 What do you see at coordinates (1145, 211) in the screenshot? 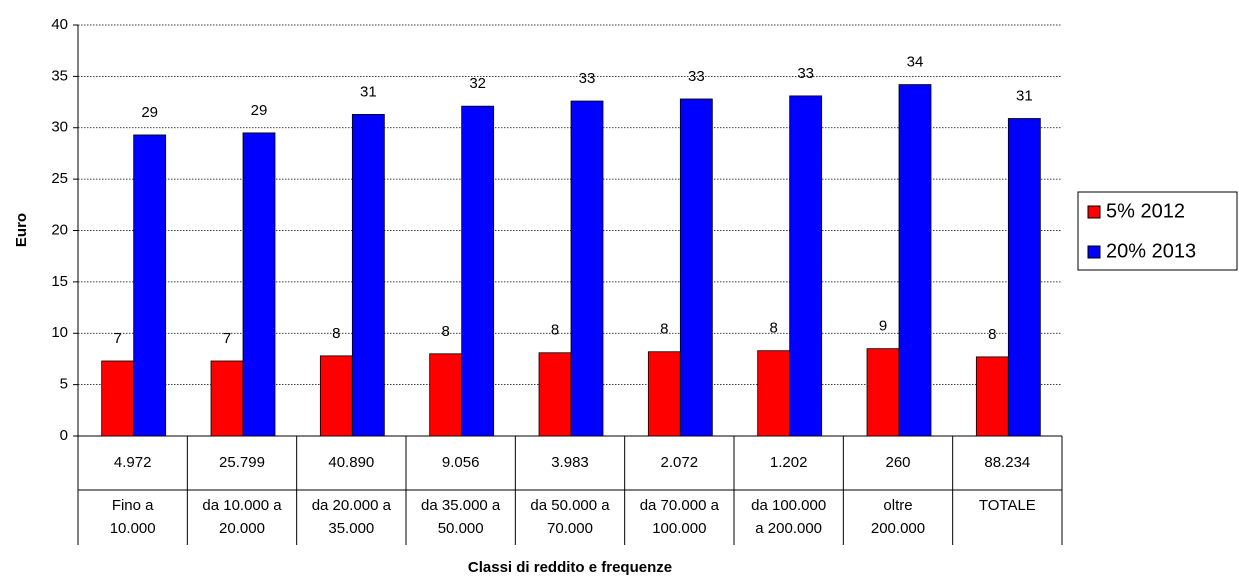
I see `legend-label: 5% 2012` at bounding box center [1145, 211].